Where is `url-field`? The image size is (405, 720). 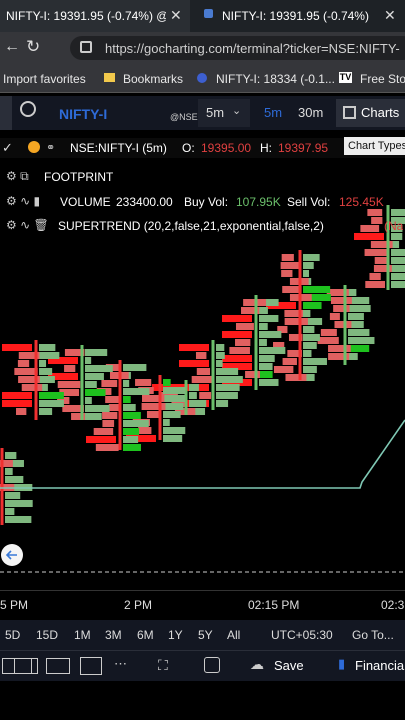 url-field is located at coordinates (237, 48).